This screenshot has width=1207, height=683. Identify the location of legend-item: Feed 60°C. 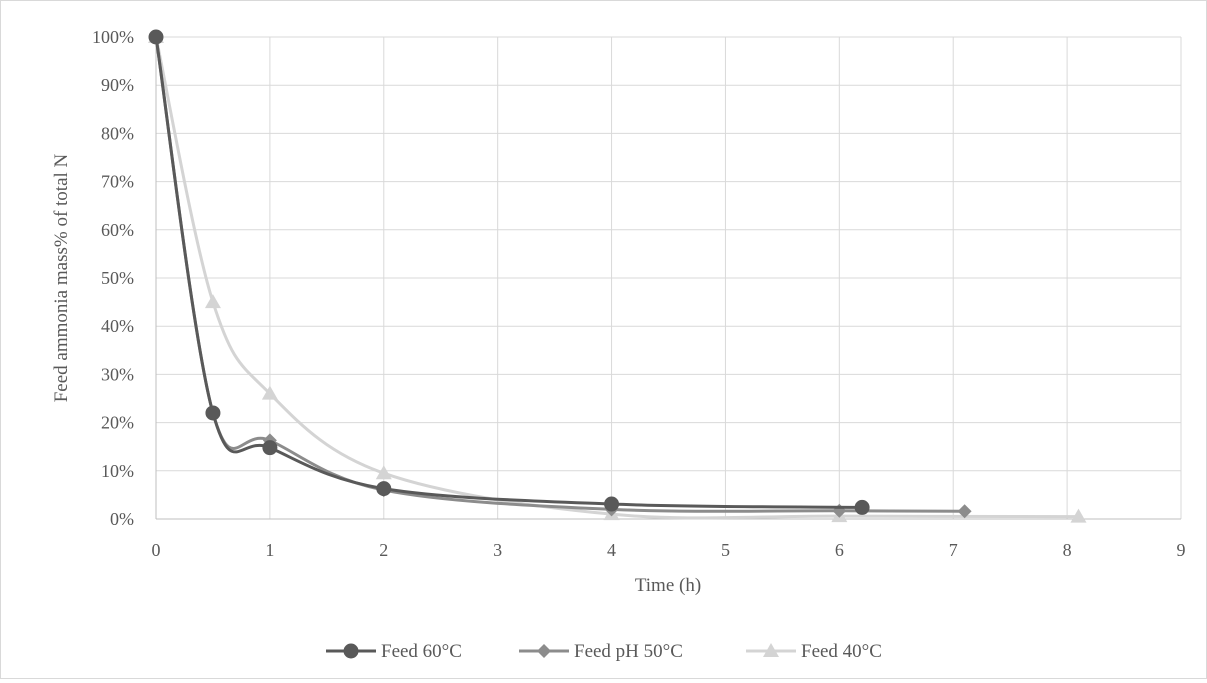
(394, 651).